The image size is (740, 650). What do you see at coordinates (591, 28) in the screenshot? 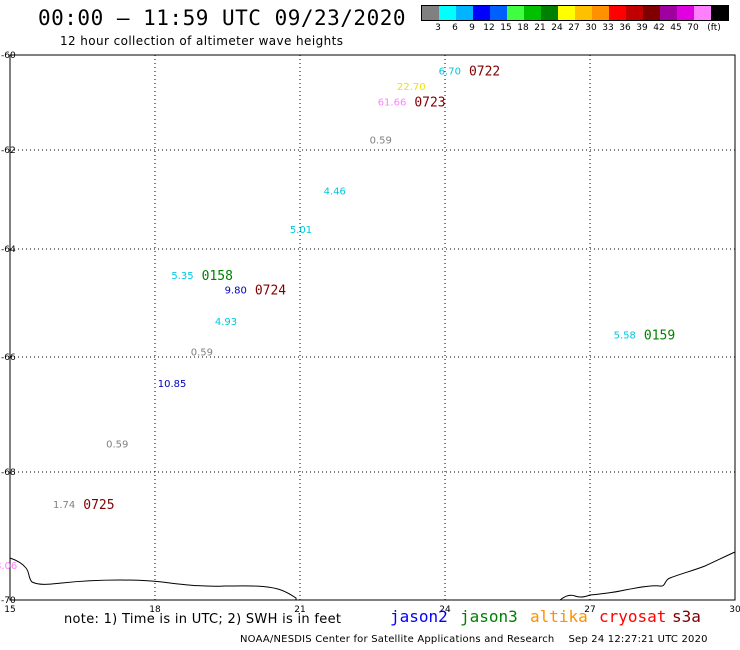
I see `legend-tick: 30` at bounding box center [591, 28].